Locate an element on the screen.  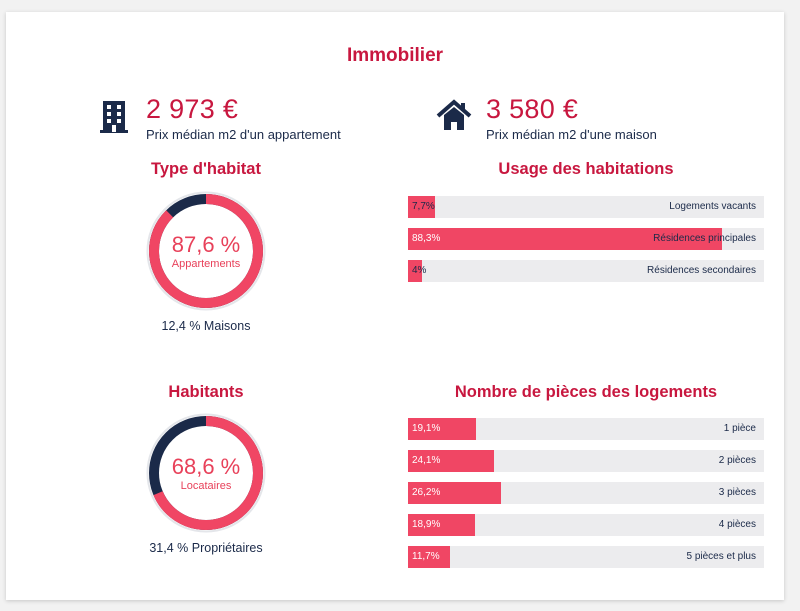
section-title: Immobilier is located at coordinates (395, 55).